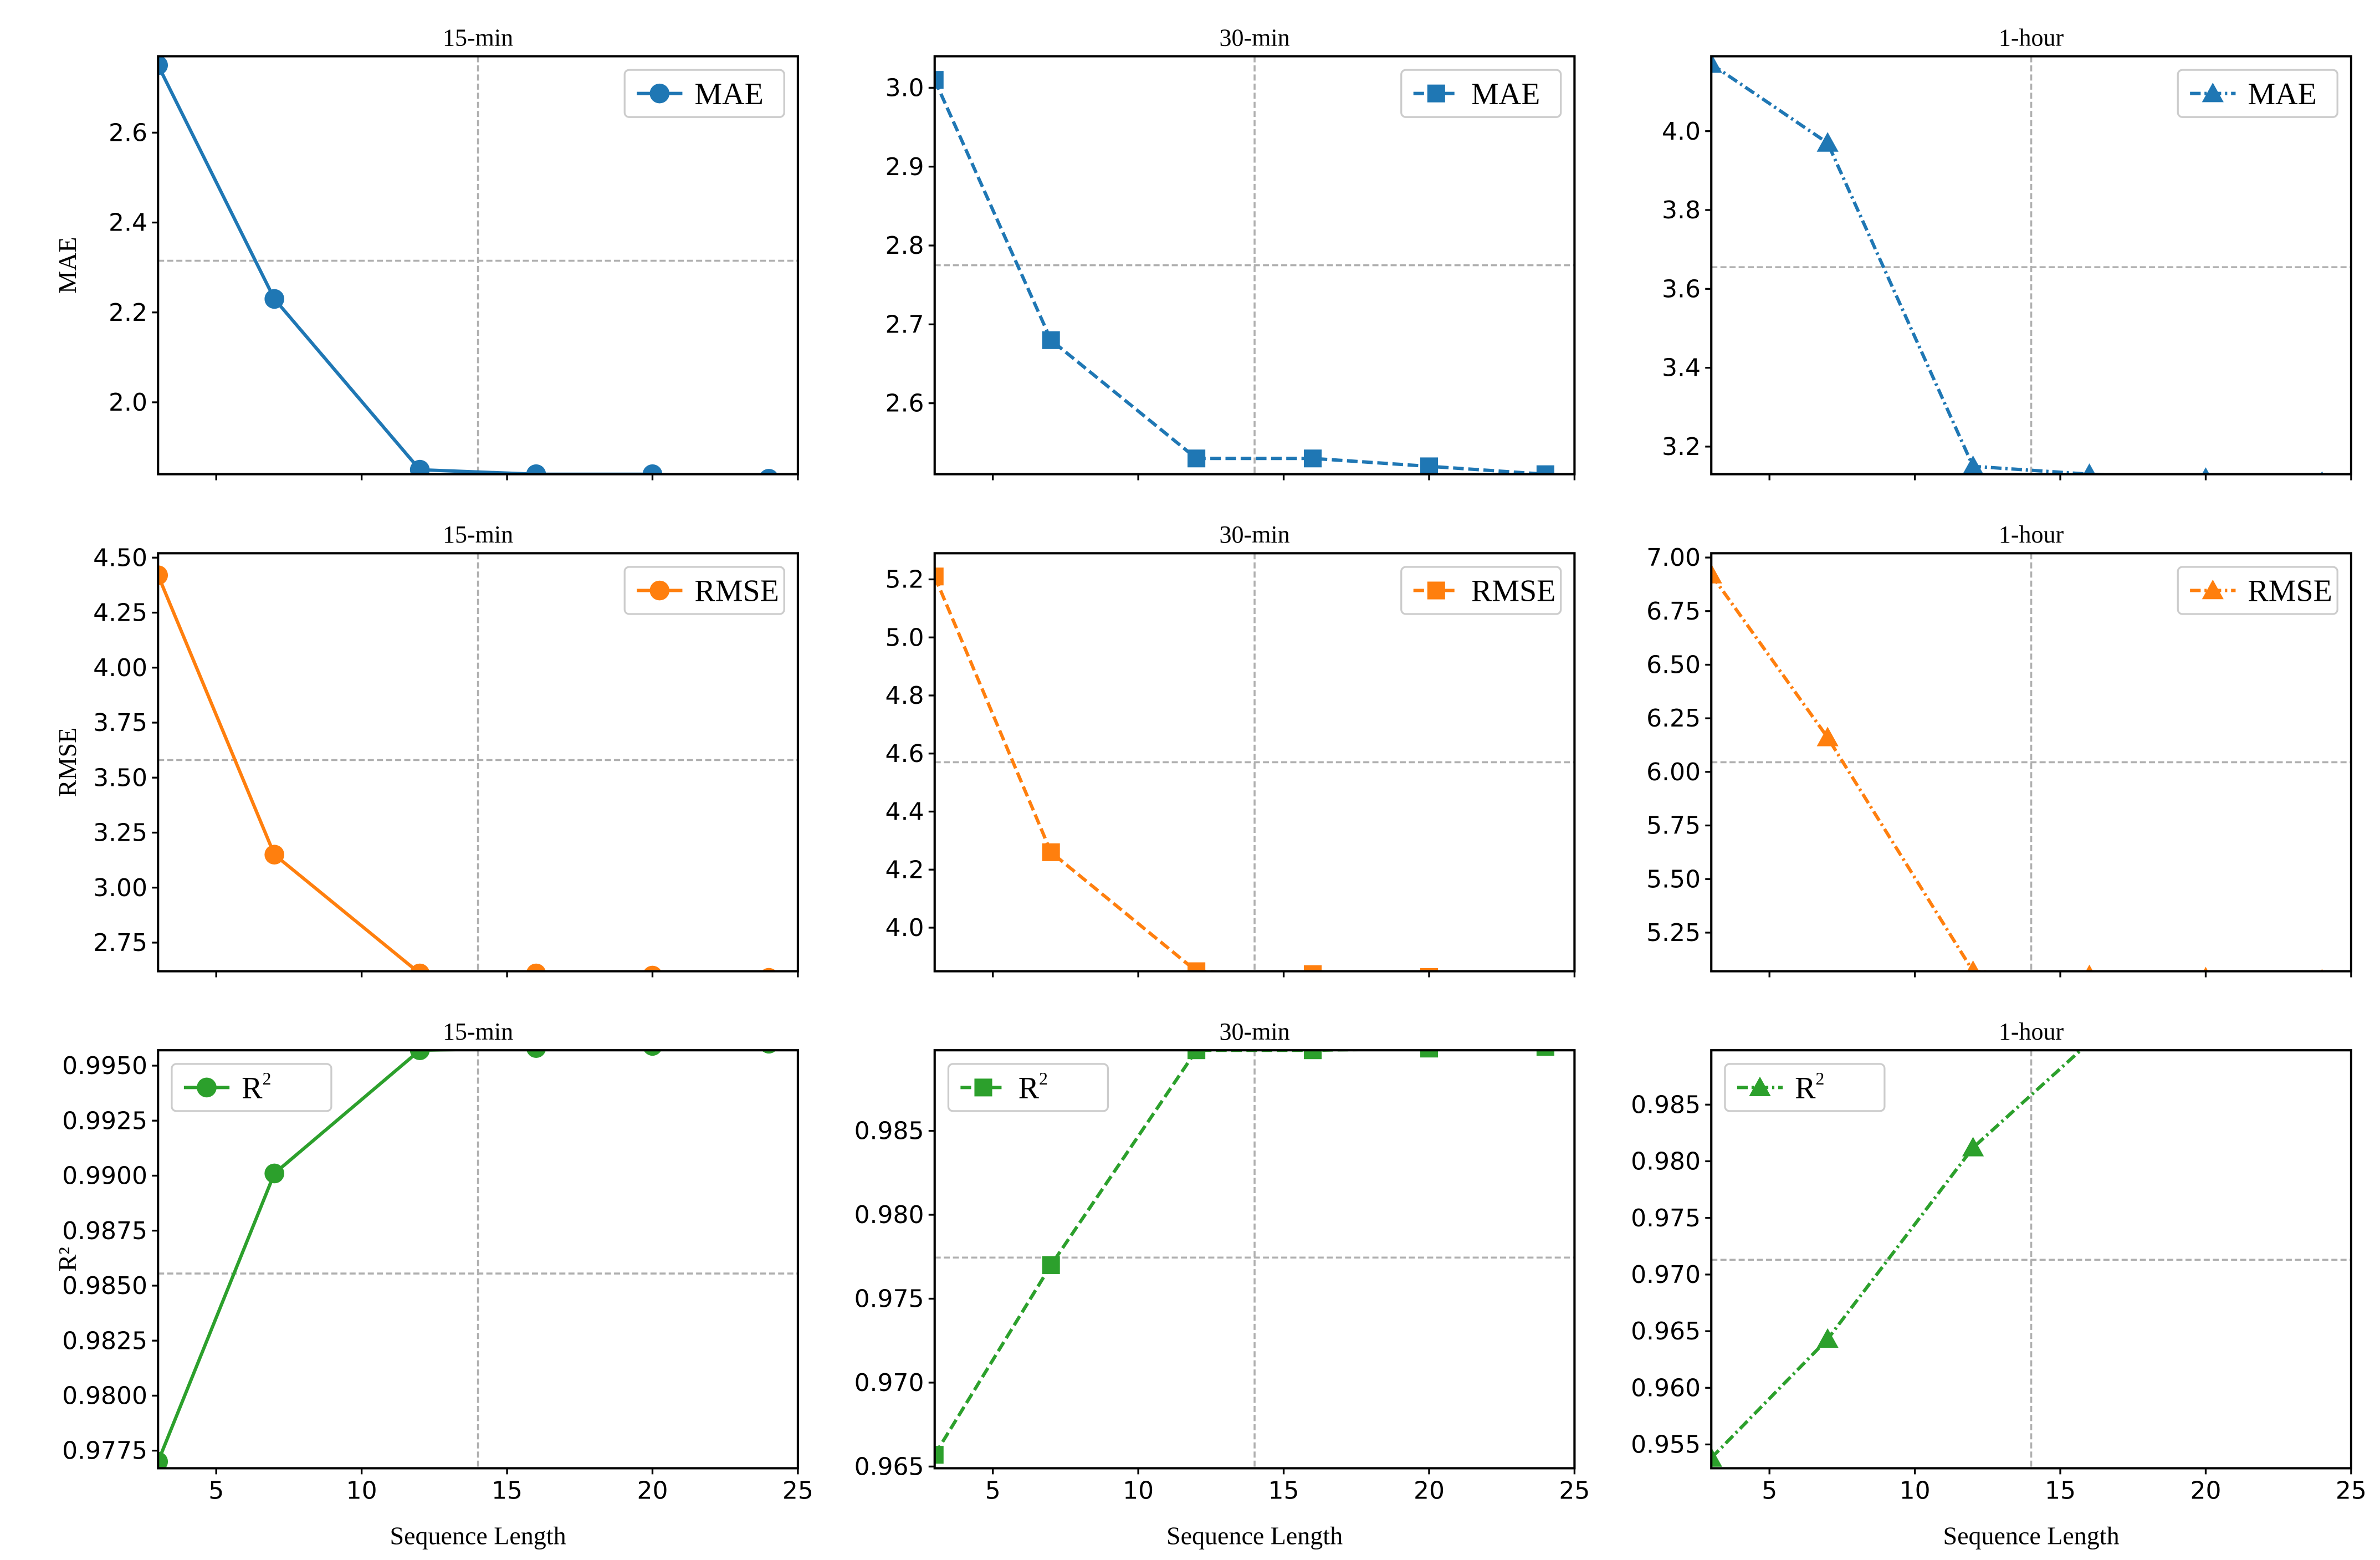  I want to click on y-tick-label: 0.9825, so click(104, 1341).